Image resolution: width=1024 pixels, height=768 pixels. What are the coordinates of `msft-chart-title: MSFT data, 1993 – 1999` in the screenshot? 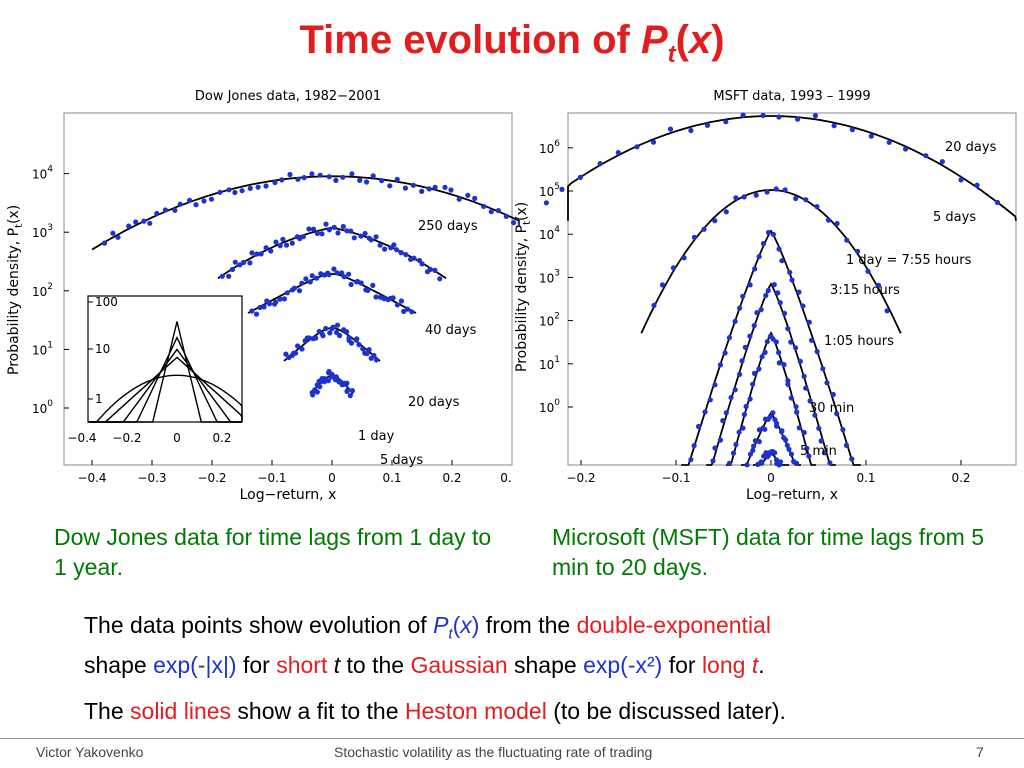 It's located at (791, 96).